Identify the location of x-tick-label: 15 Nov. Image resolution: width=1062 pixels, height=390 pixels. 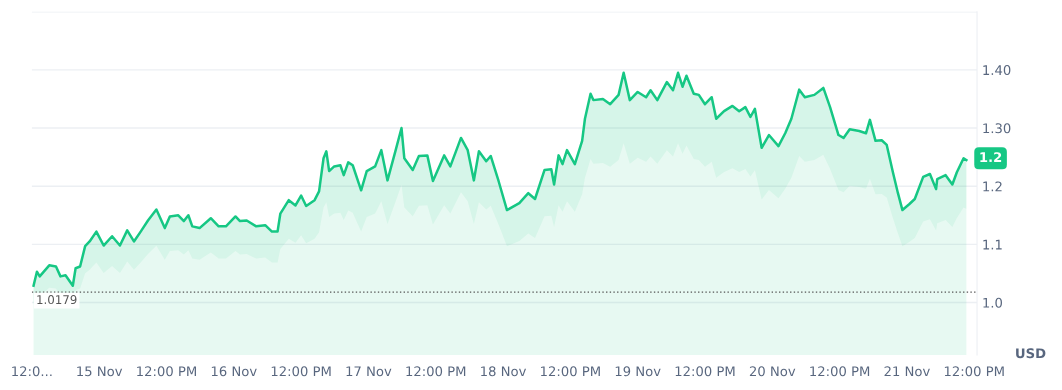
(100, 371).